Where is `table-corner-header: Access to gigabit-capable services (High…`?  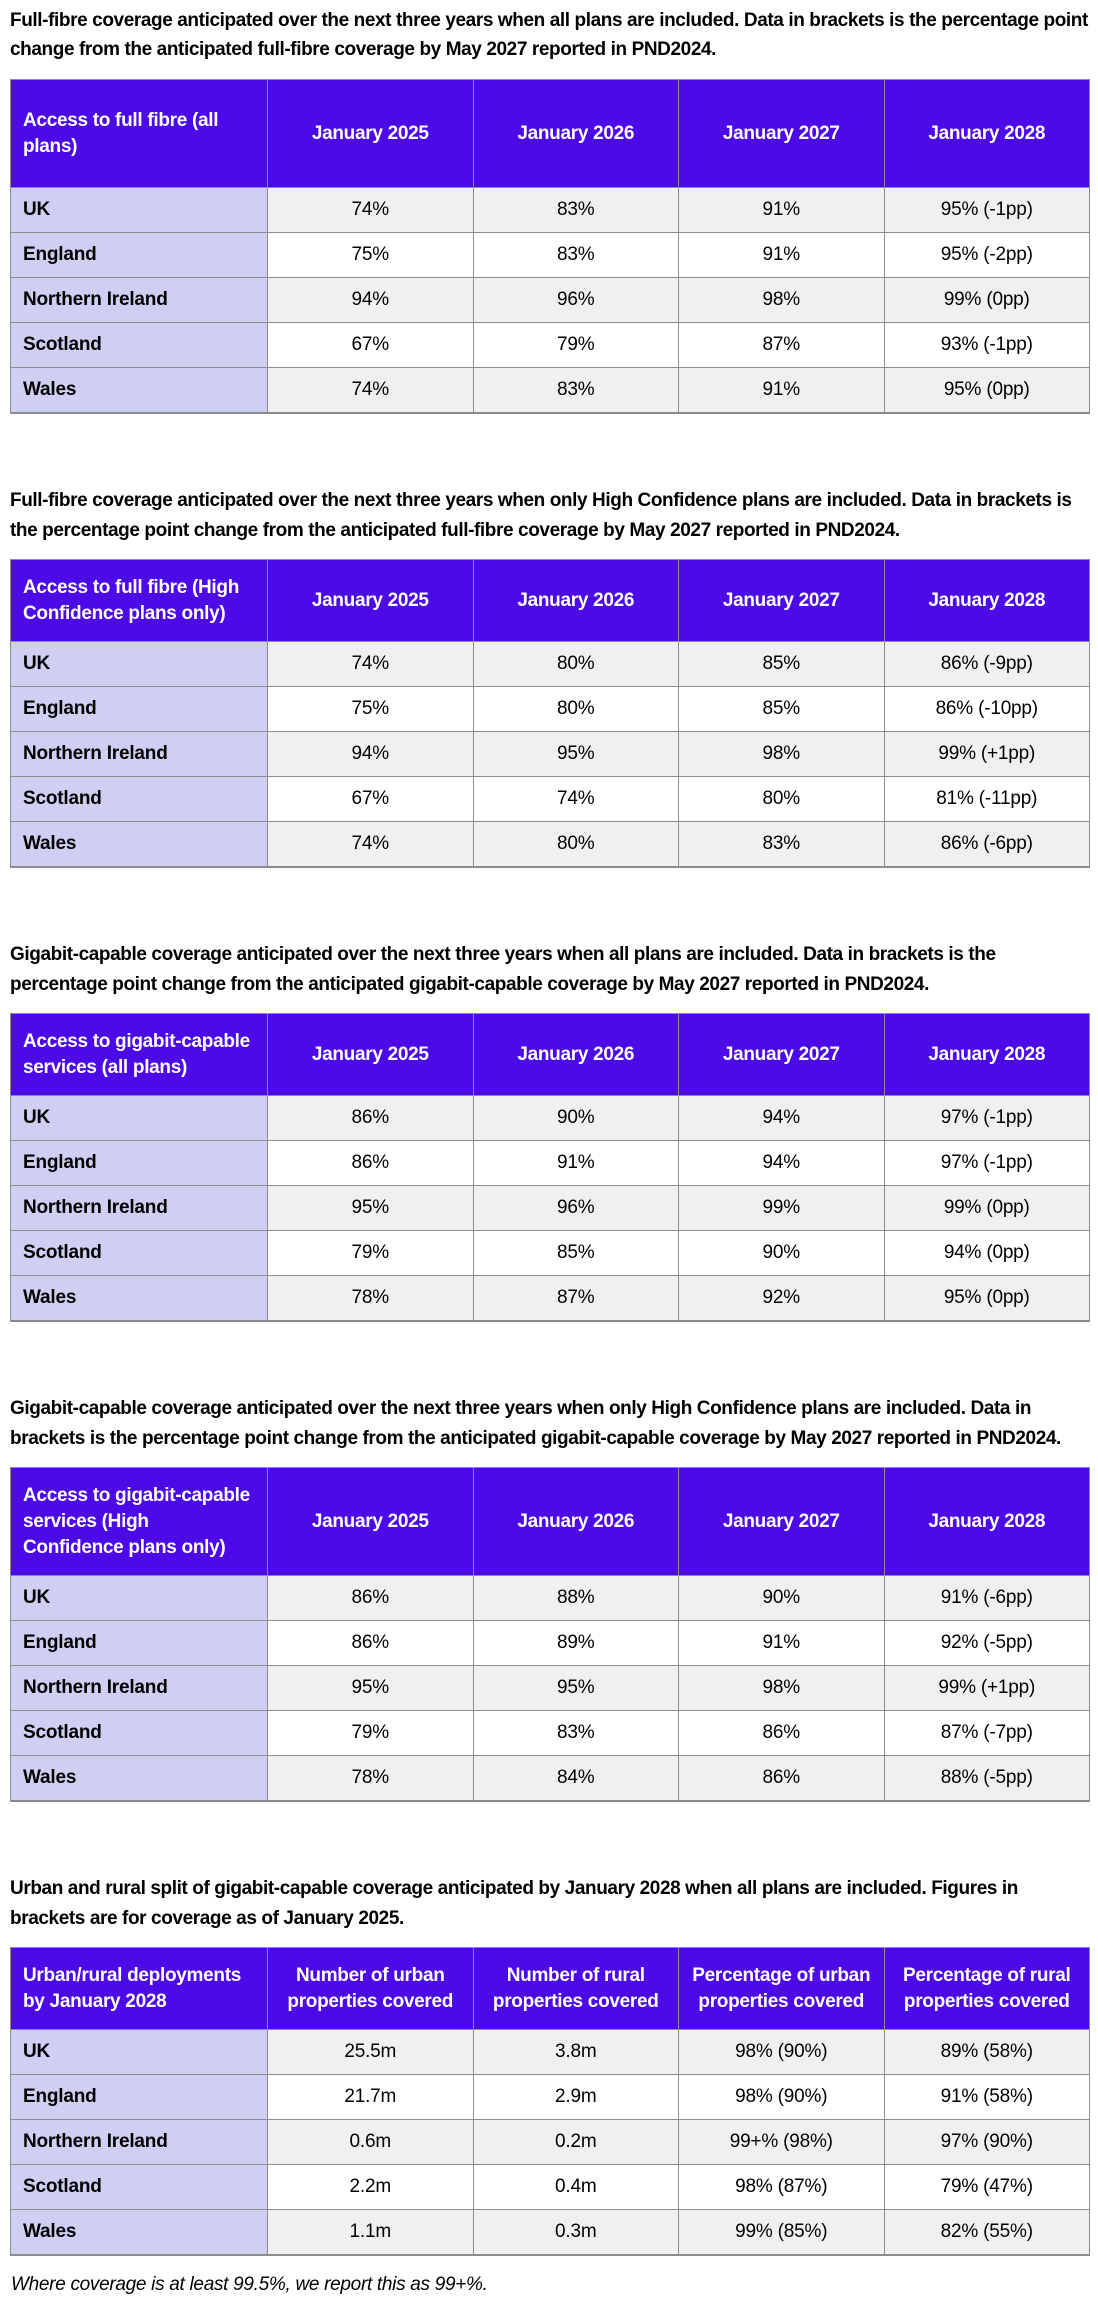 table-corner-header: Access to gigabit-capable services (High… is located at coordinates (139, 1522).